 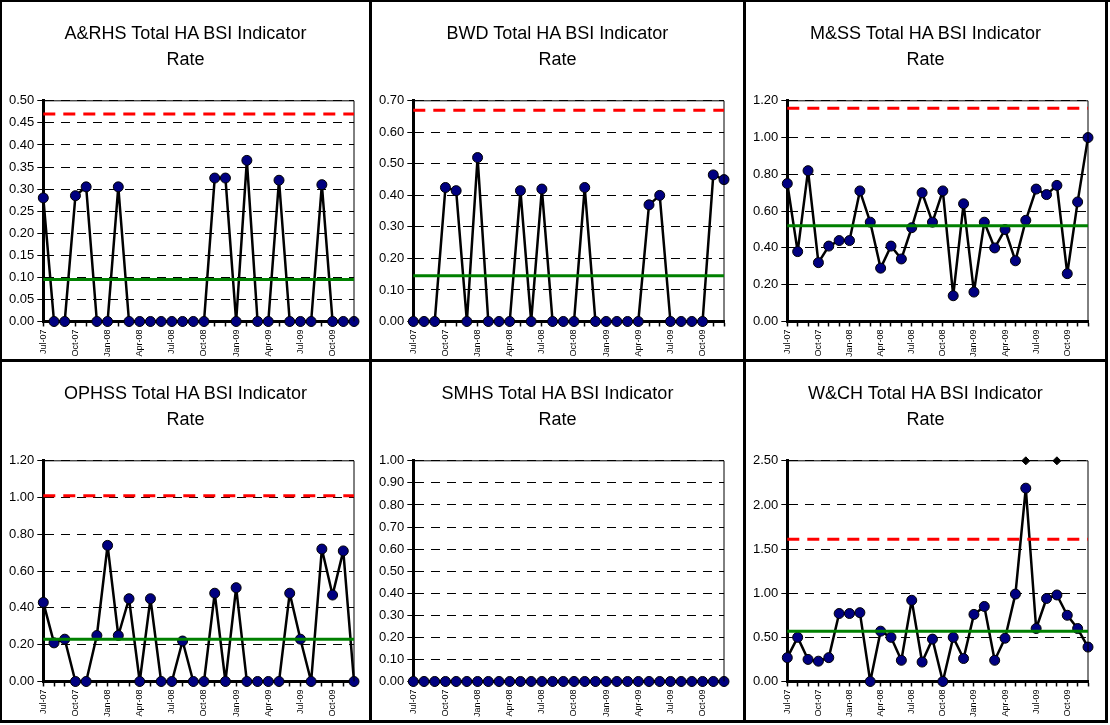 What do you see at coordinates (605, 343) in the screenshot?
I see `x-tick-label: Jan-09` at bounding box center [605, 343].